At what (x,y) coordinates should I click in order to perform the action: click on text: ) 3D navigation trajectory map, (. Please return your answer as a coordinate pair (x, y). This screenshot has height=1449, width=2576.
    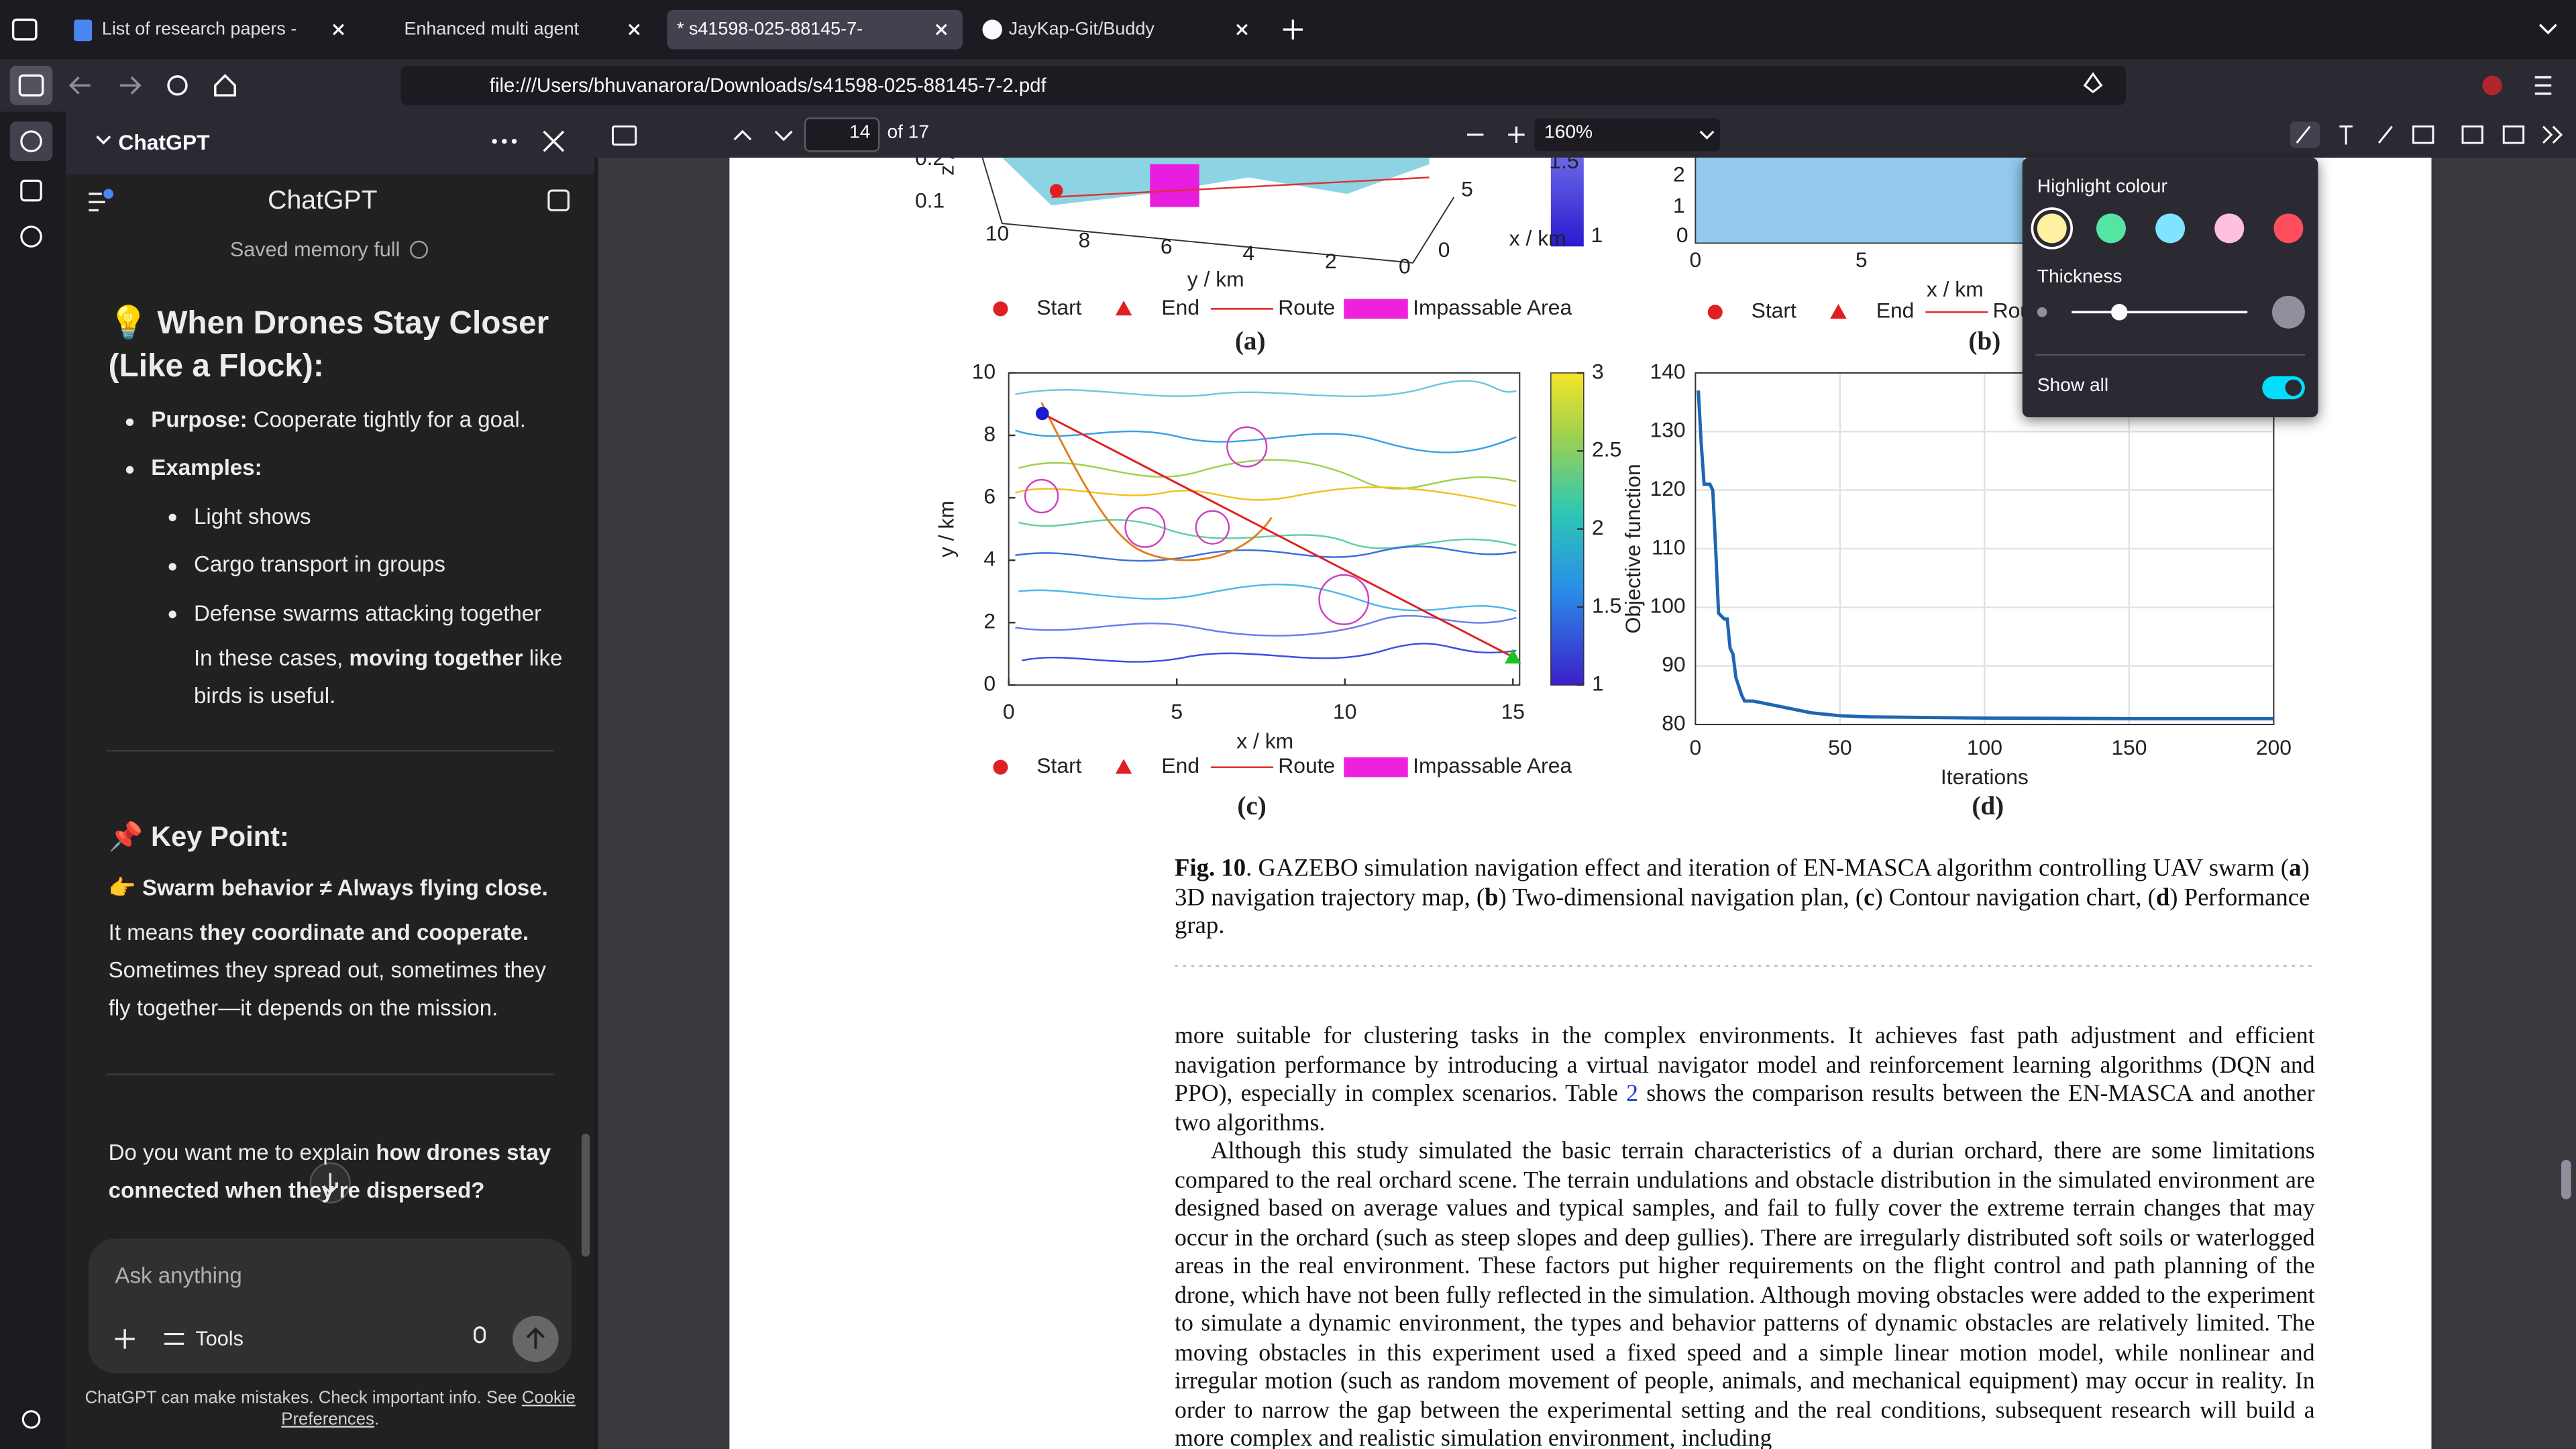
    Looking at the image, I should click on (1742, 883).